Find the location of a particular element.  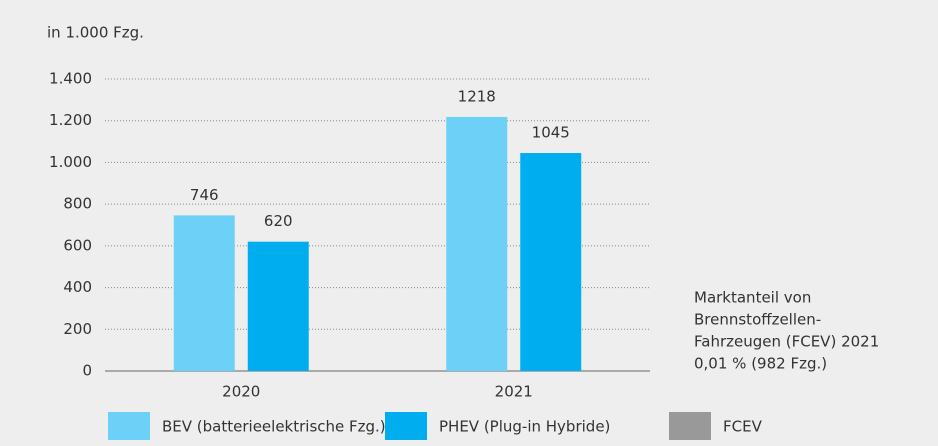

legend-label: PHEV (Plug-in Hybride) is located at coordinates (524, 427).